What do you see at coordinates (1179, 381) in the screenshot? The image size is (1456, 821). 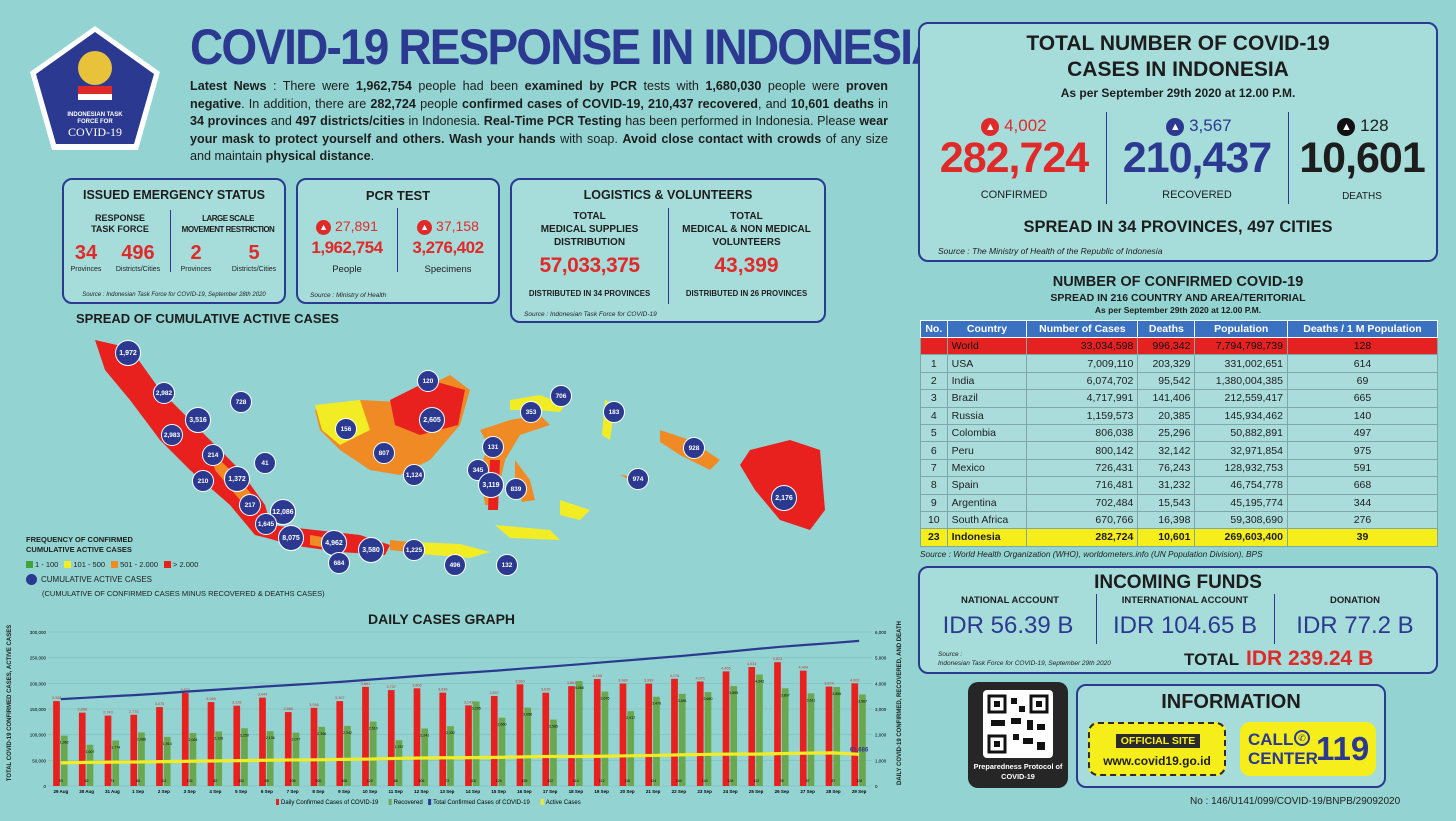 I see `table-row: 2 India 6,074,702 95,542 1,380,004,385 69` at bounding box center [1179, 381].